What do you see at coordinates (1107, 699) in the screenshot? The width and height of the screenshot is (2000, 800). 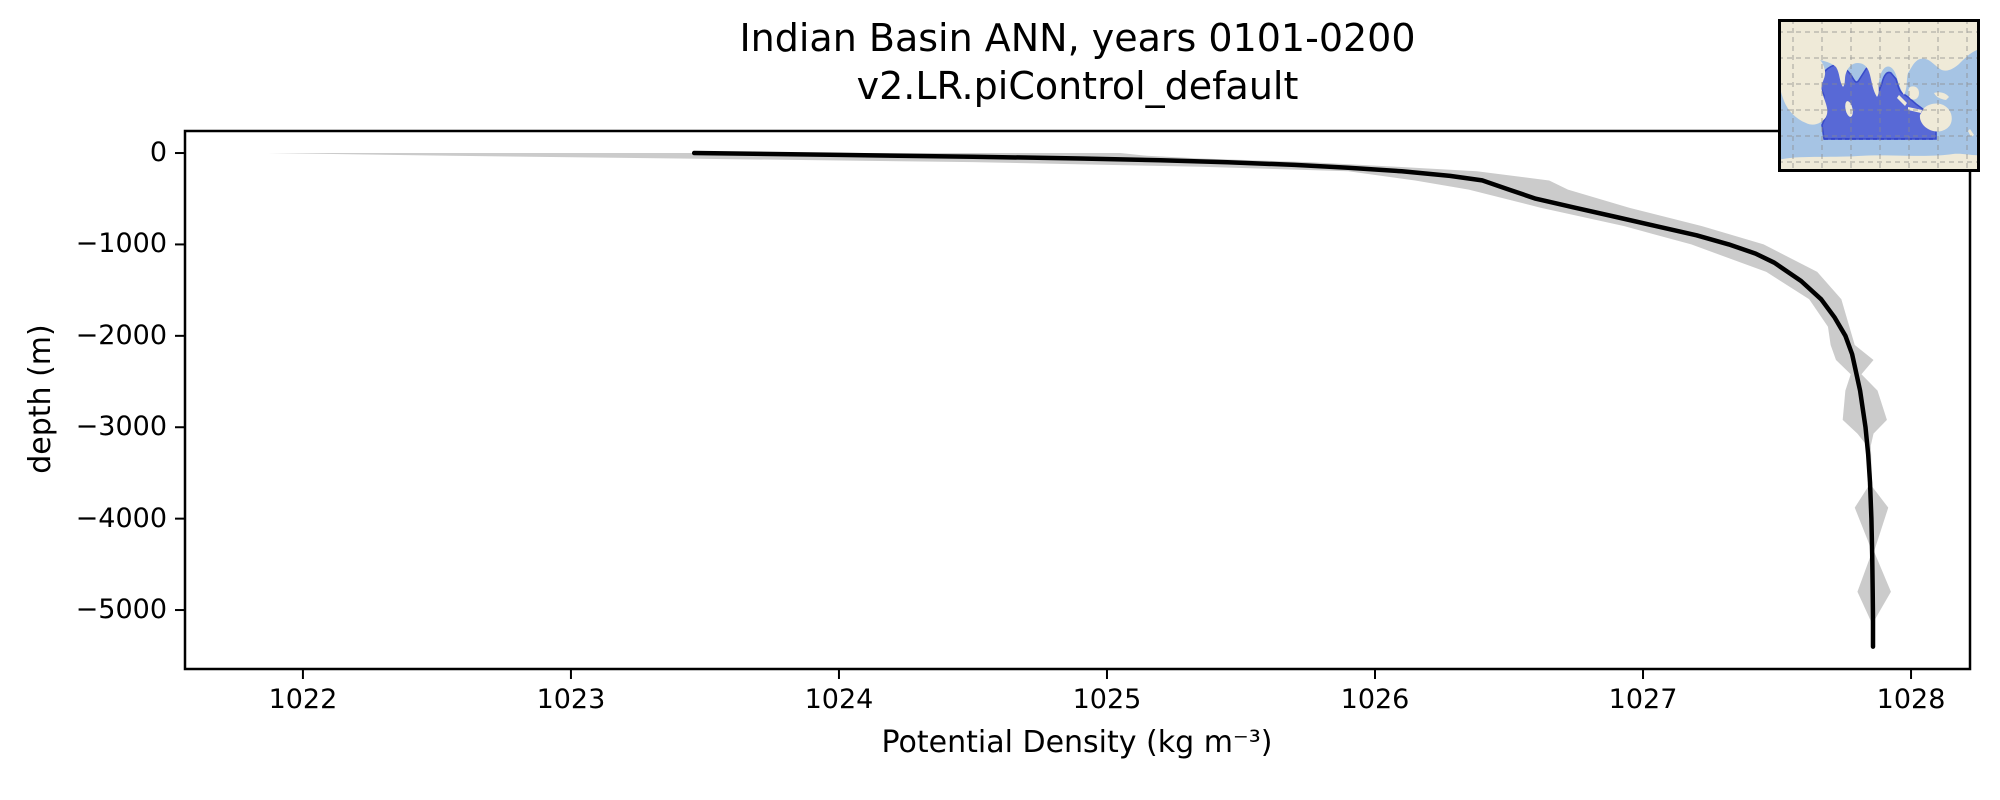 I see `x-tick-label: 1025` at bounding box center [1107, 699].